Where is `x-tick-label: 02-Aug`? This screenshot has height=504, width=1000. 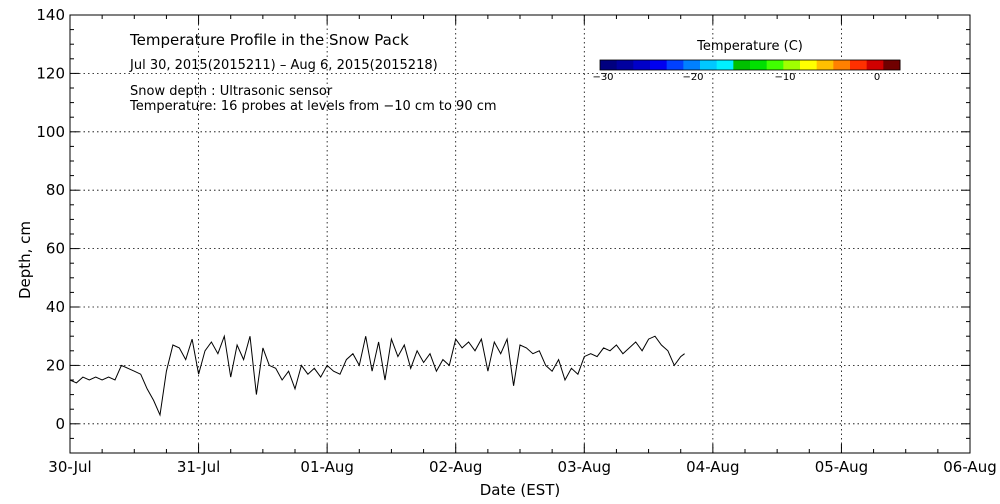 x-tick-label: 02-Aug is located at coordinates (455, 467).